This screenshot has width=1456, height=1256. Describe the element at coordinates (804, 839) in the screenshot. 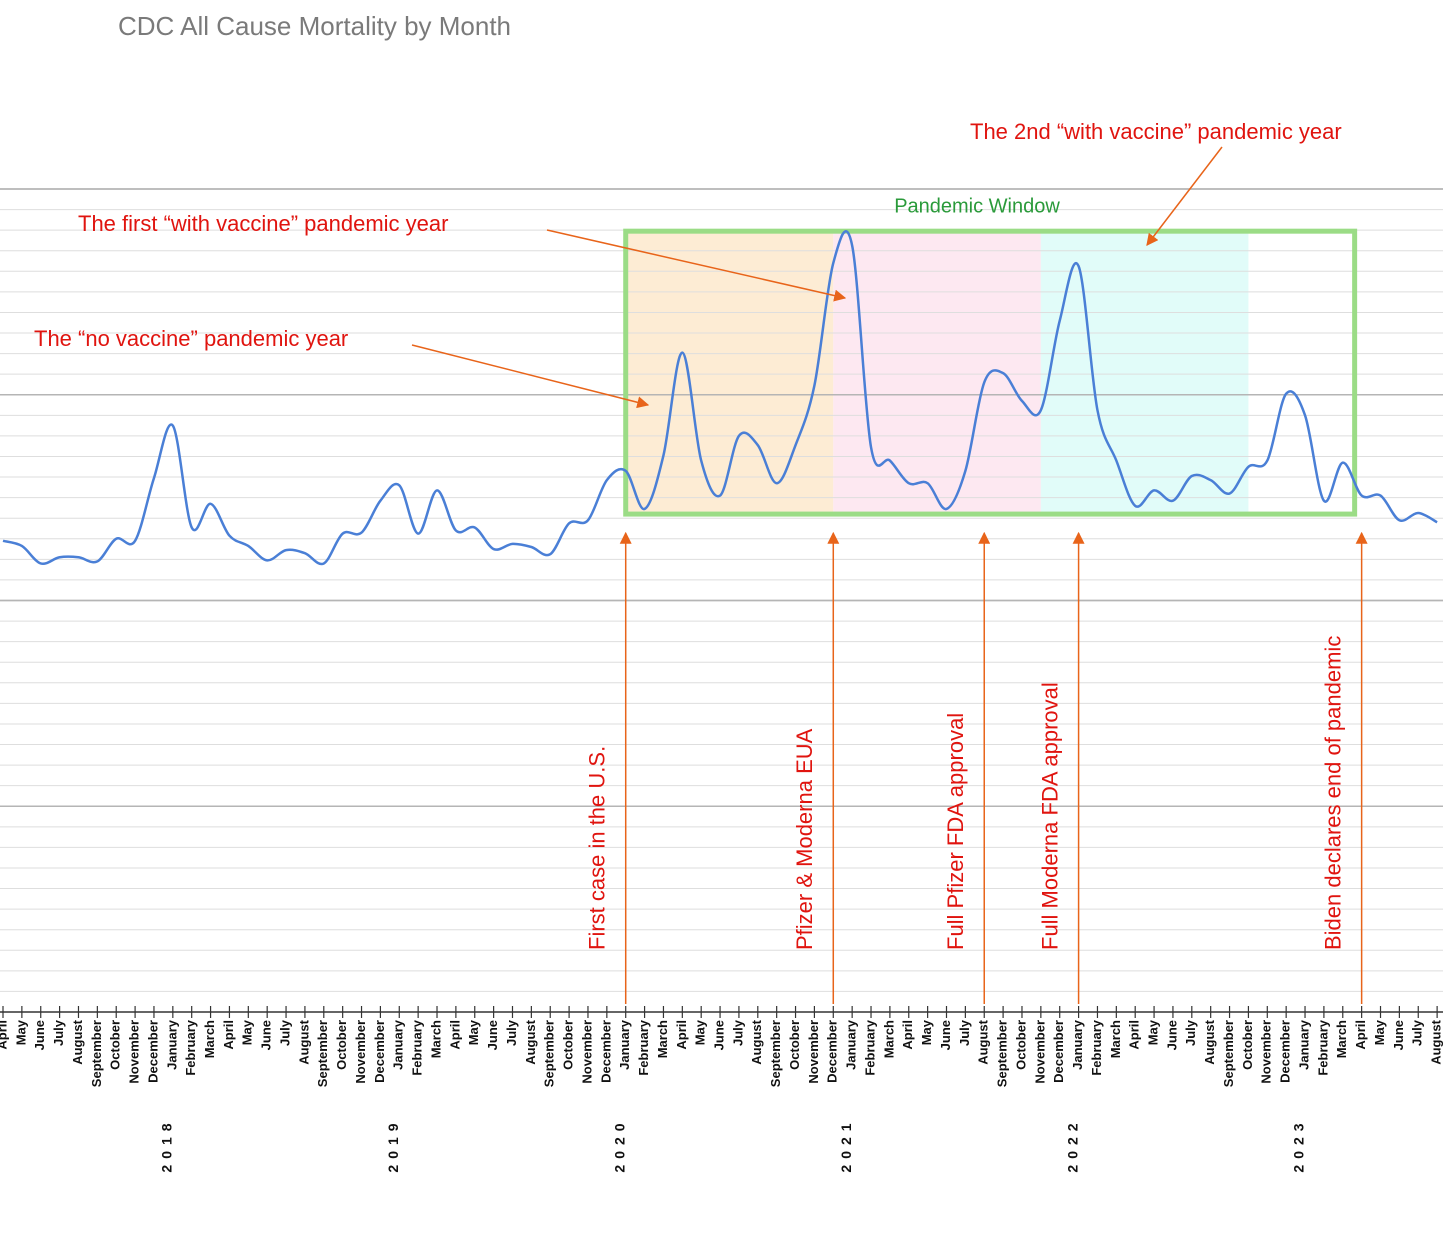

I see `event-label: Pfizer & Moderna EUA` at that location.